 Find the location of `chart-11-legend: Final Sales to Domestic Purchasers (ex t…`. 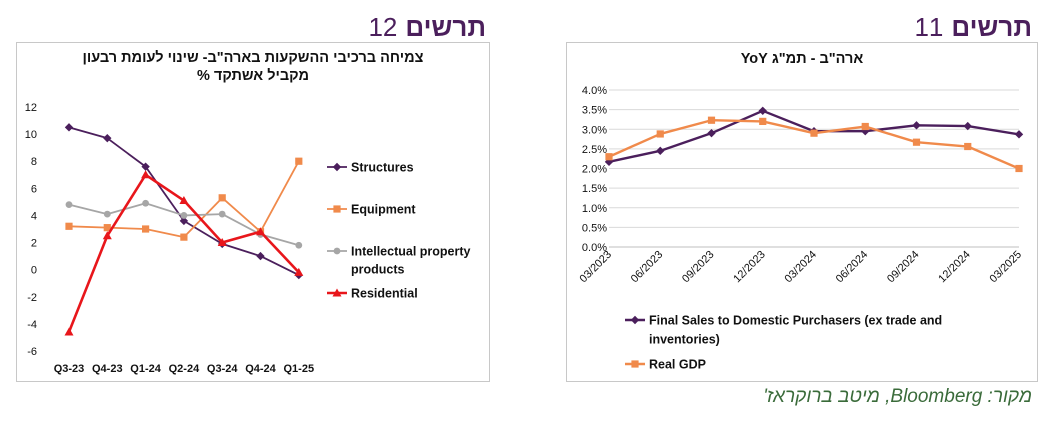

chart-11-legend: Final Sales to Domestic Purchasers (ex t… is located at coordinates (783, 343).